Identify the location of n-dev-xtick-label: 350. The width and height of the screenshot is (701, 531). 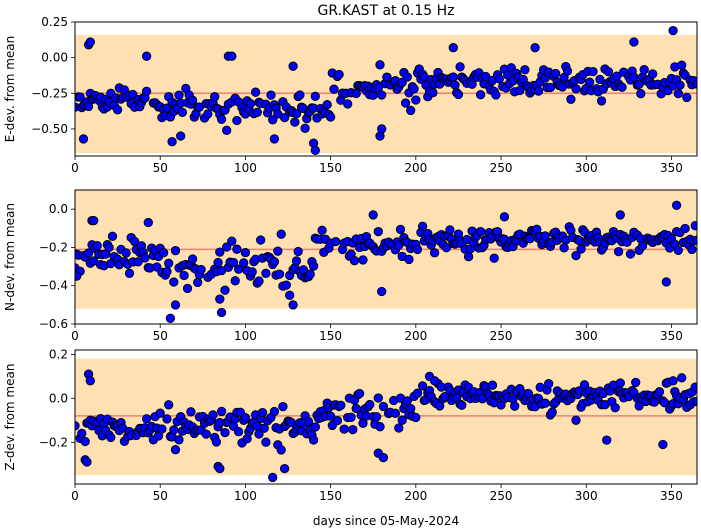
(671, 336).